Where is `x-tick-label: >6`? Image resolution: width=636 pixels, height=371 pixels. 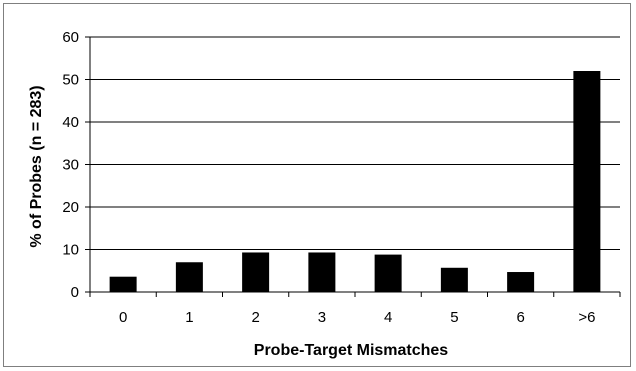 x-tick-label: >6 is located at coordinates (586, 317).